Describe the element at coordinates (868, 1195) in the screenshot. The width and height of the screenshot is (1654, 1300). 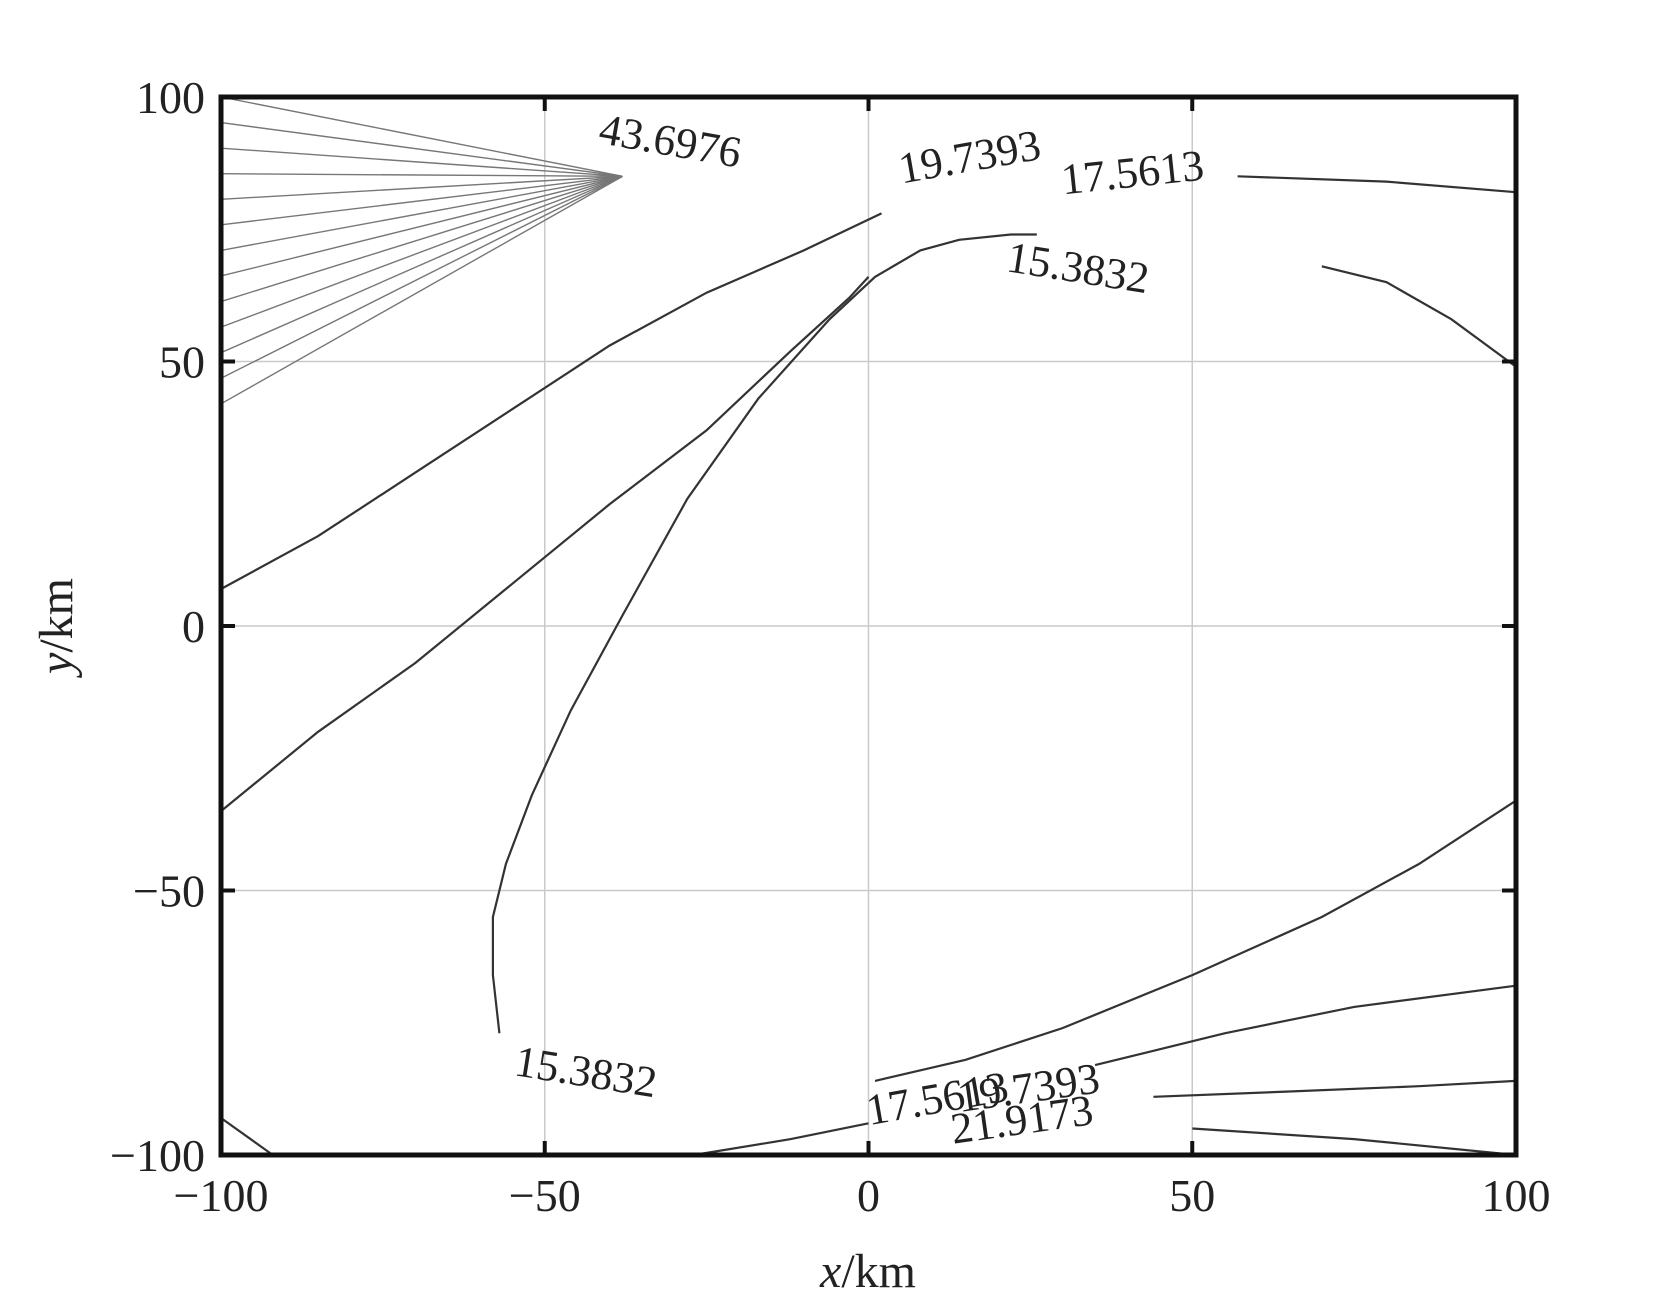
I see `x-tick-label: 0` at that location.